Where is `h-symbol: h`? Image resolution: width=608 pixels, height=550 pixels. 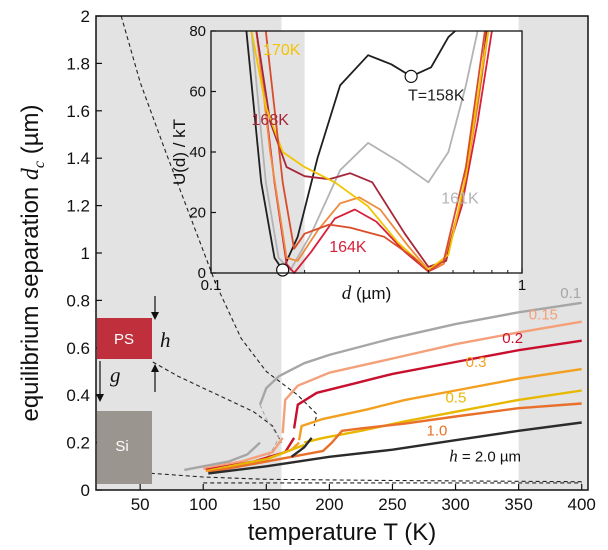 h-symbol: h is located at coordinates (165, 340).